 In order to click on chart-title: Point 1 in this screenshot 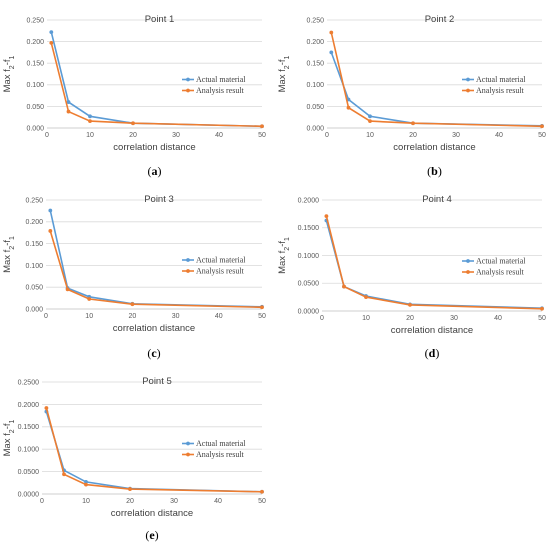, I will do `click(160, 19)`.